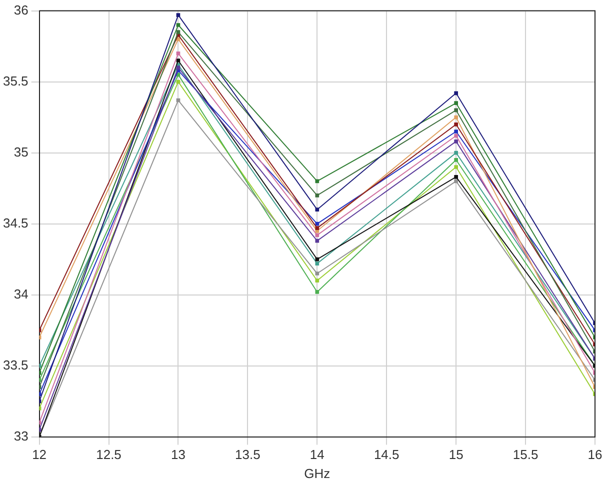  Describe the element at coordinates (21, 436) in the screenshot. I see `y-tick-label: 33` at that location.